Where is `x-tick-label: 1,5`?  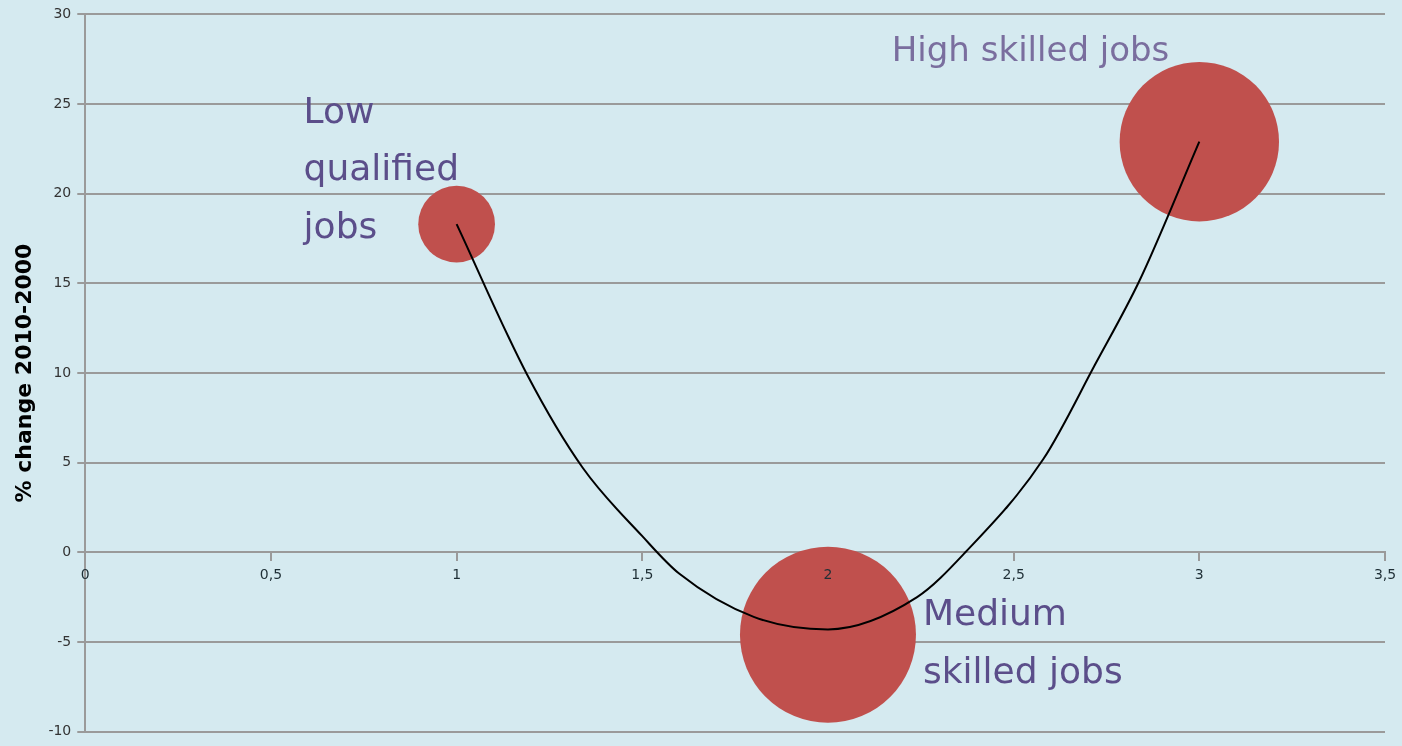 x-tick-label: 1,5 is located at coordinates (642, 573).